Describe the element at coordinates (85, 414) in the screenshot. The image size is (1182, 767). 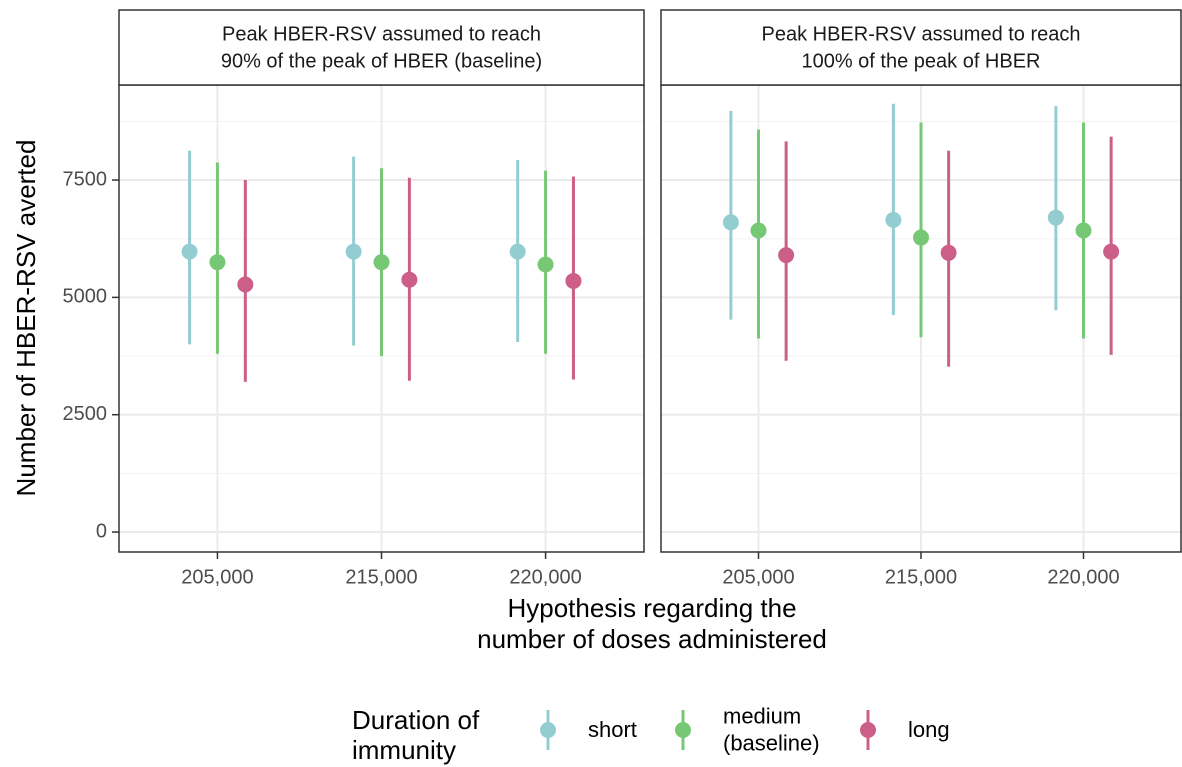
I see `y-tick-label: 2500` at that location.